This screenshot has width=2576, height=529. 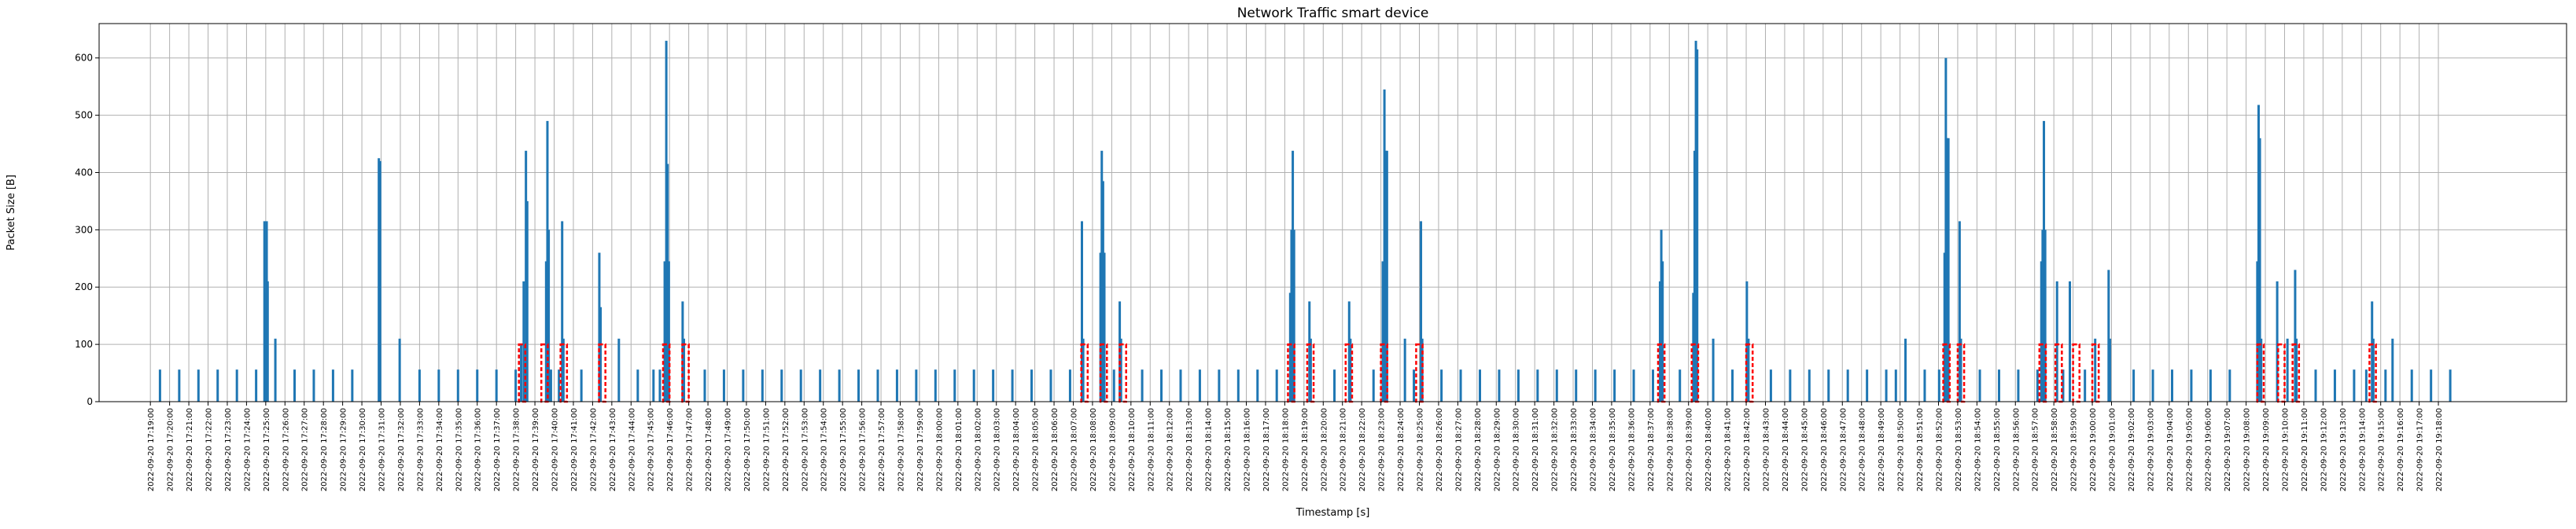 What do you see at coordinates (959, 449) in the screenshot?
I see `x-tick-label: 2022-09-20 18:01:00` at bounding box center [959, 449].